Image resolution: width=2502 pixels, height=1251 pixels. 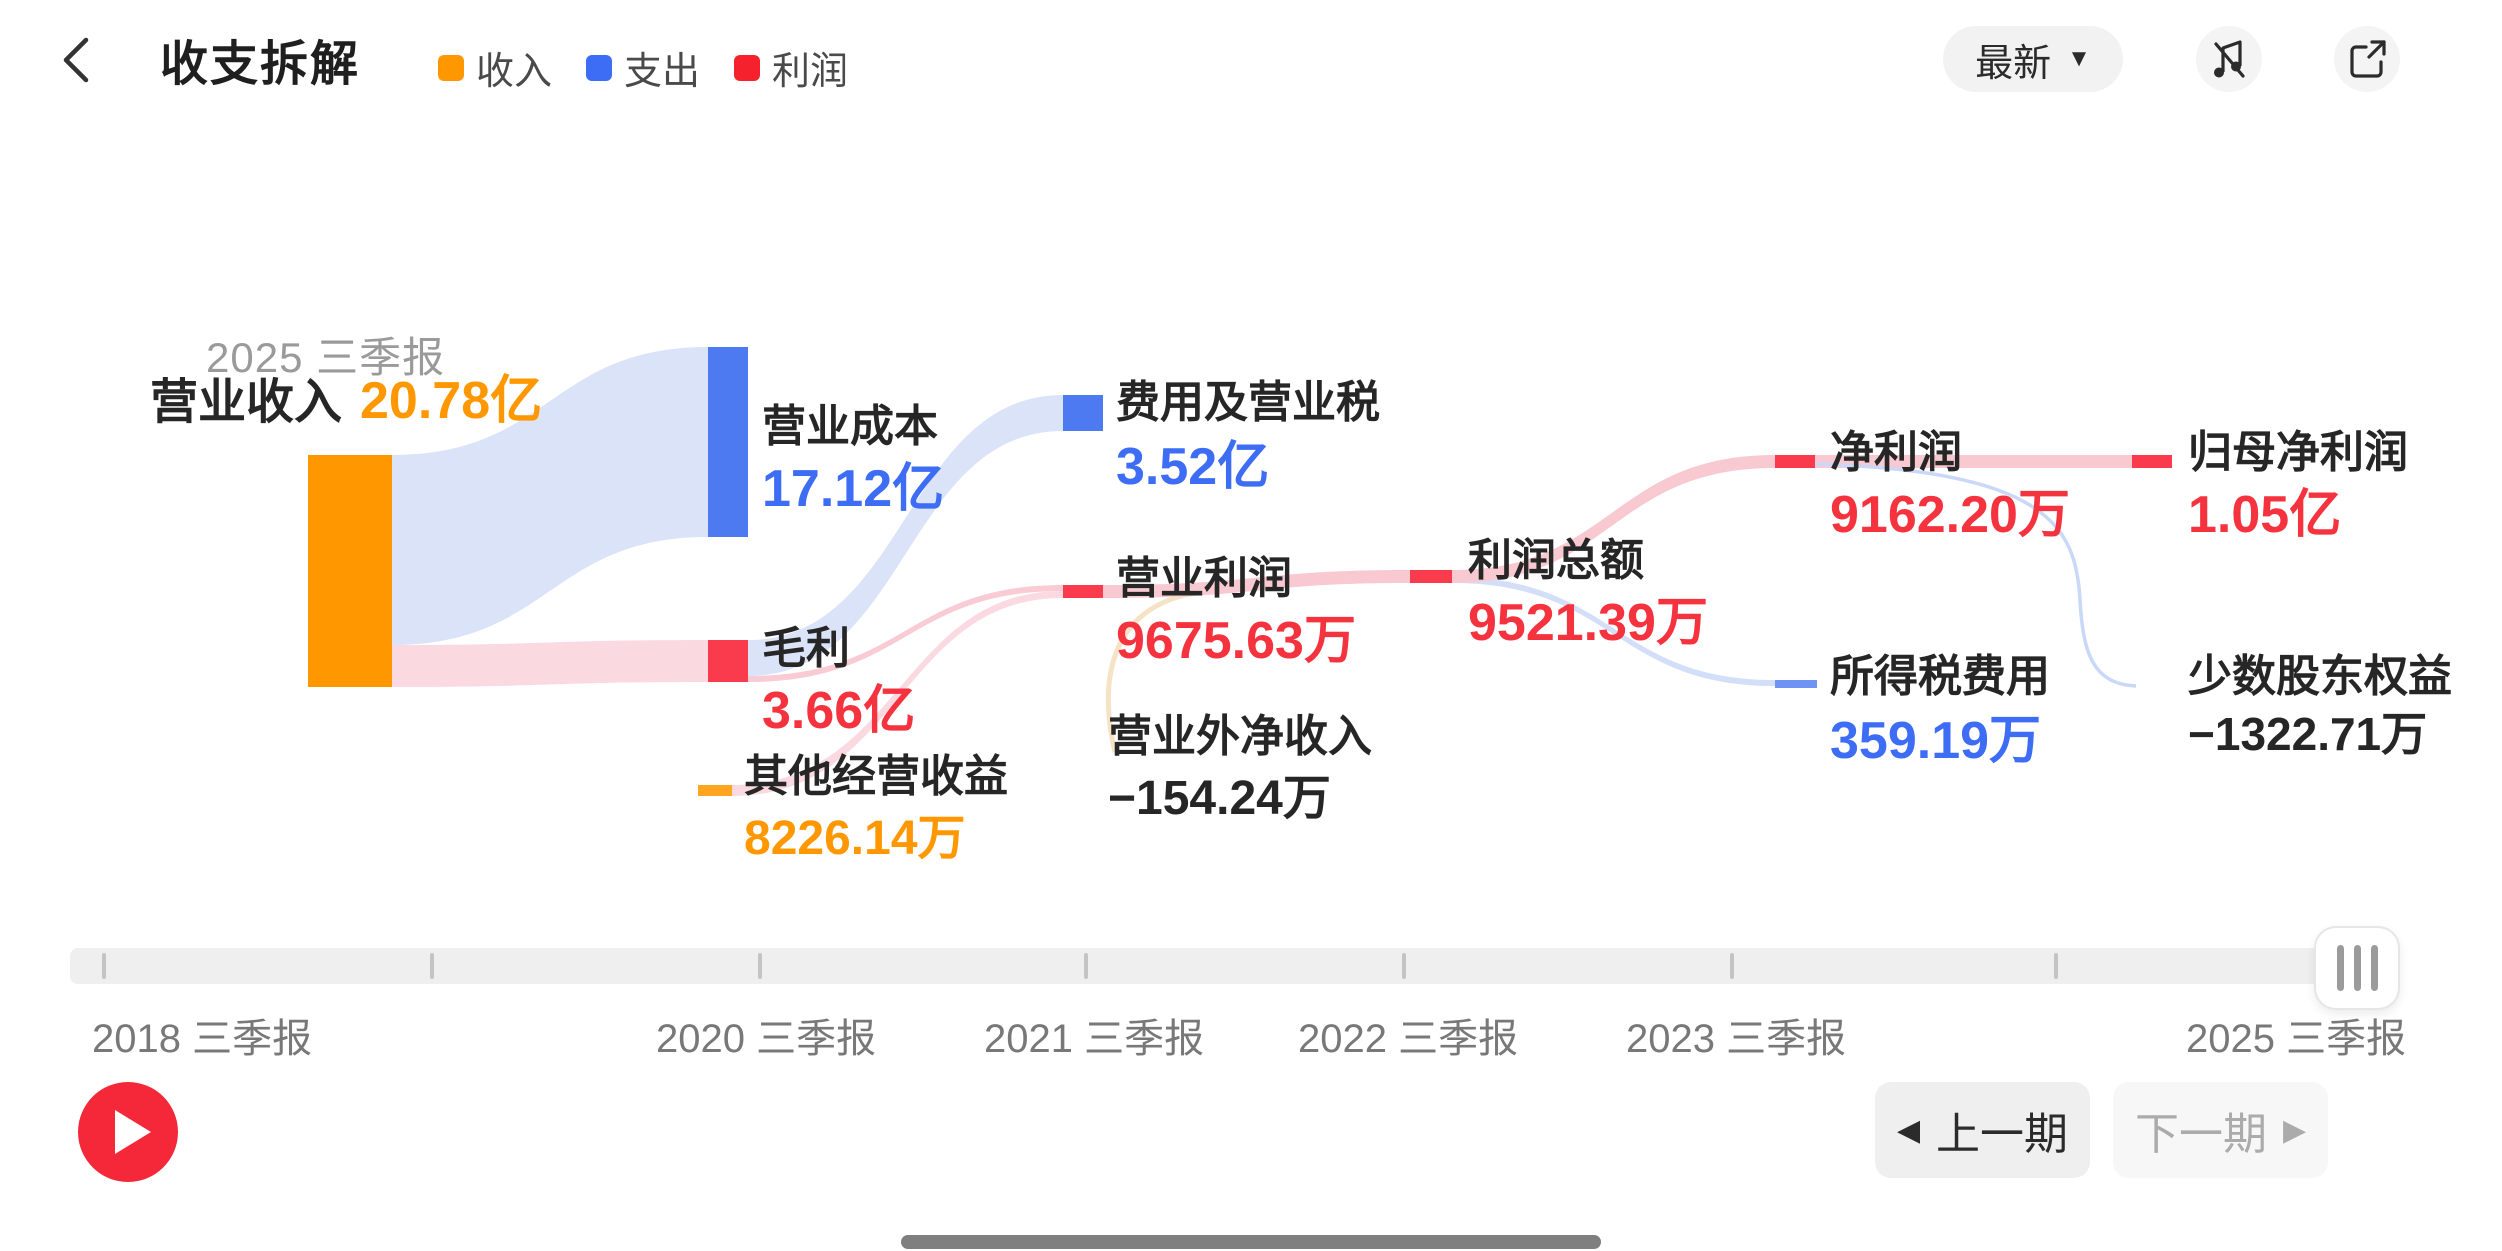 What do you see at coordinates (662, 72) in the screenshot?
I see `legend-label: 支出` at bounding box center [662, 72].